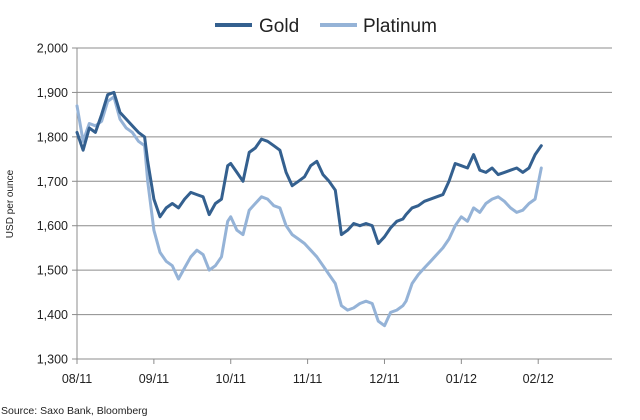 This screenshot has height=420, width=640. I want to click on y-tick-label: 1,500, so click(52, 271).